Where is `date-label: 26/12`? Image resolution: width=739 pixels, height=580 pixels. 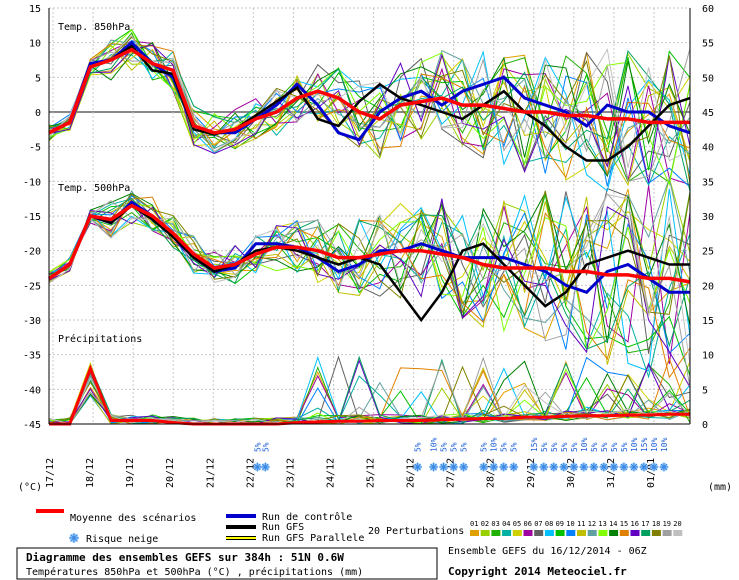 date-label: 26/12 is located at coordinates (411, 473).